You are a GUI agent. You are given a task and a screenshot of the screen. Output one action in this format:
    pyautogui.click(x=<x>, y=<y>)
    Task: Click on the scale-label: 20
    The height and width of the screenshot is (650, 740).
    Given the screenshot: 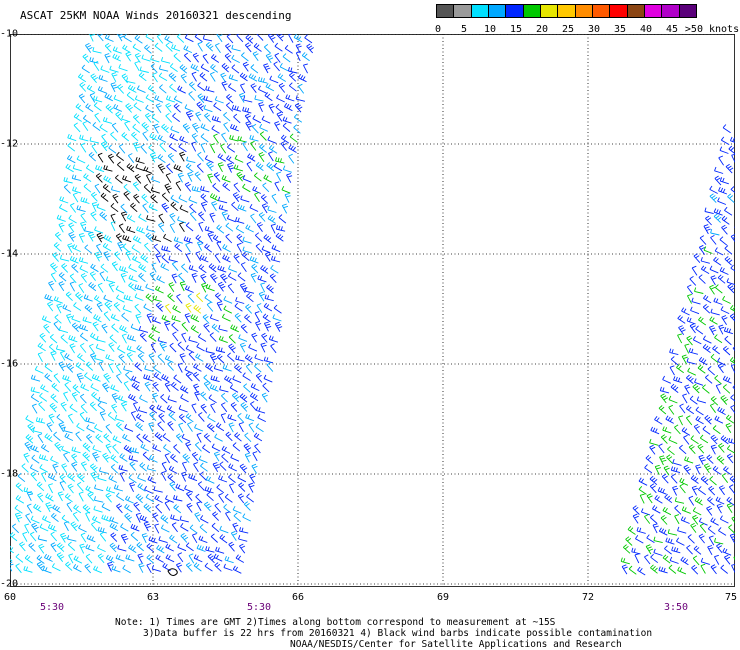 What is the action you would take?
    pyautogui.click(x=542, y=29)
    